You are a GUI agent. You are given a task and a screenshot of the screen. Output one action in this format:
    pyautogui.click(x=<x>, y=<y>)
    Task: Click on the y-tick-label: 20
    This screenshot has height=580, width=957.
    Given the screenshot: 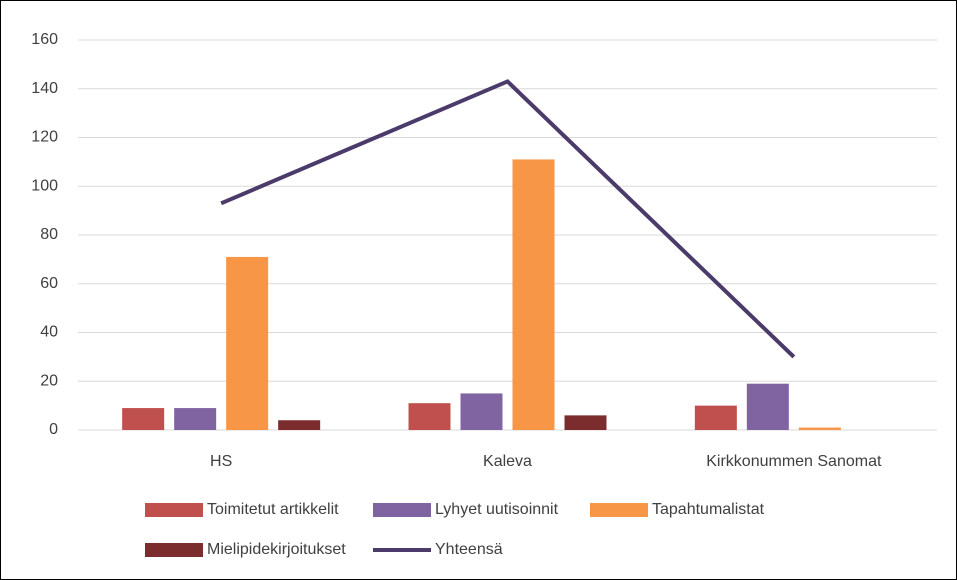 What is the action you would take?
    pyautogui.click(x=49, y=380)
    